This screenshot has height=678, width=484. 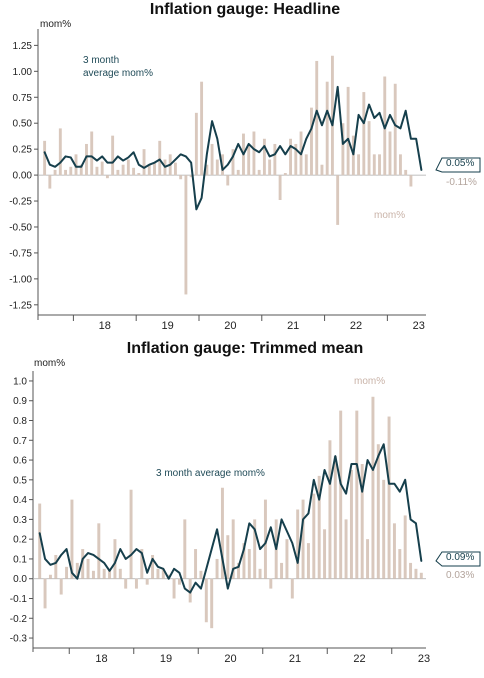 I want to click on trimmed-mean-line-callout-value: 0.09%, so click(x=460, y=557).